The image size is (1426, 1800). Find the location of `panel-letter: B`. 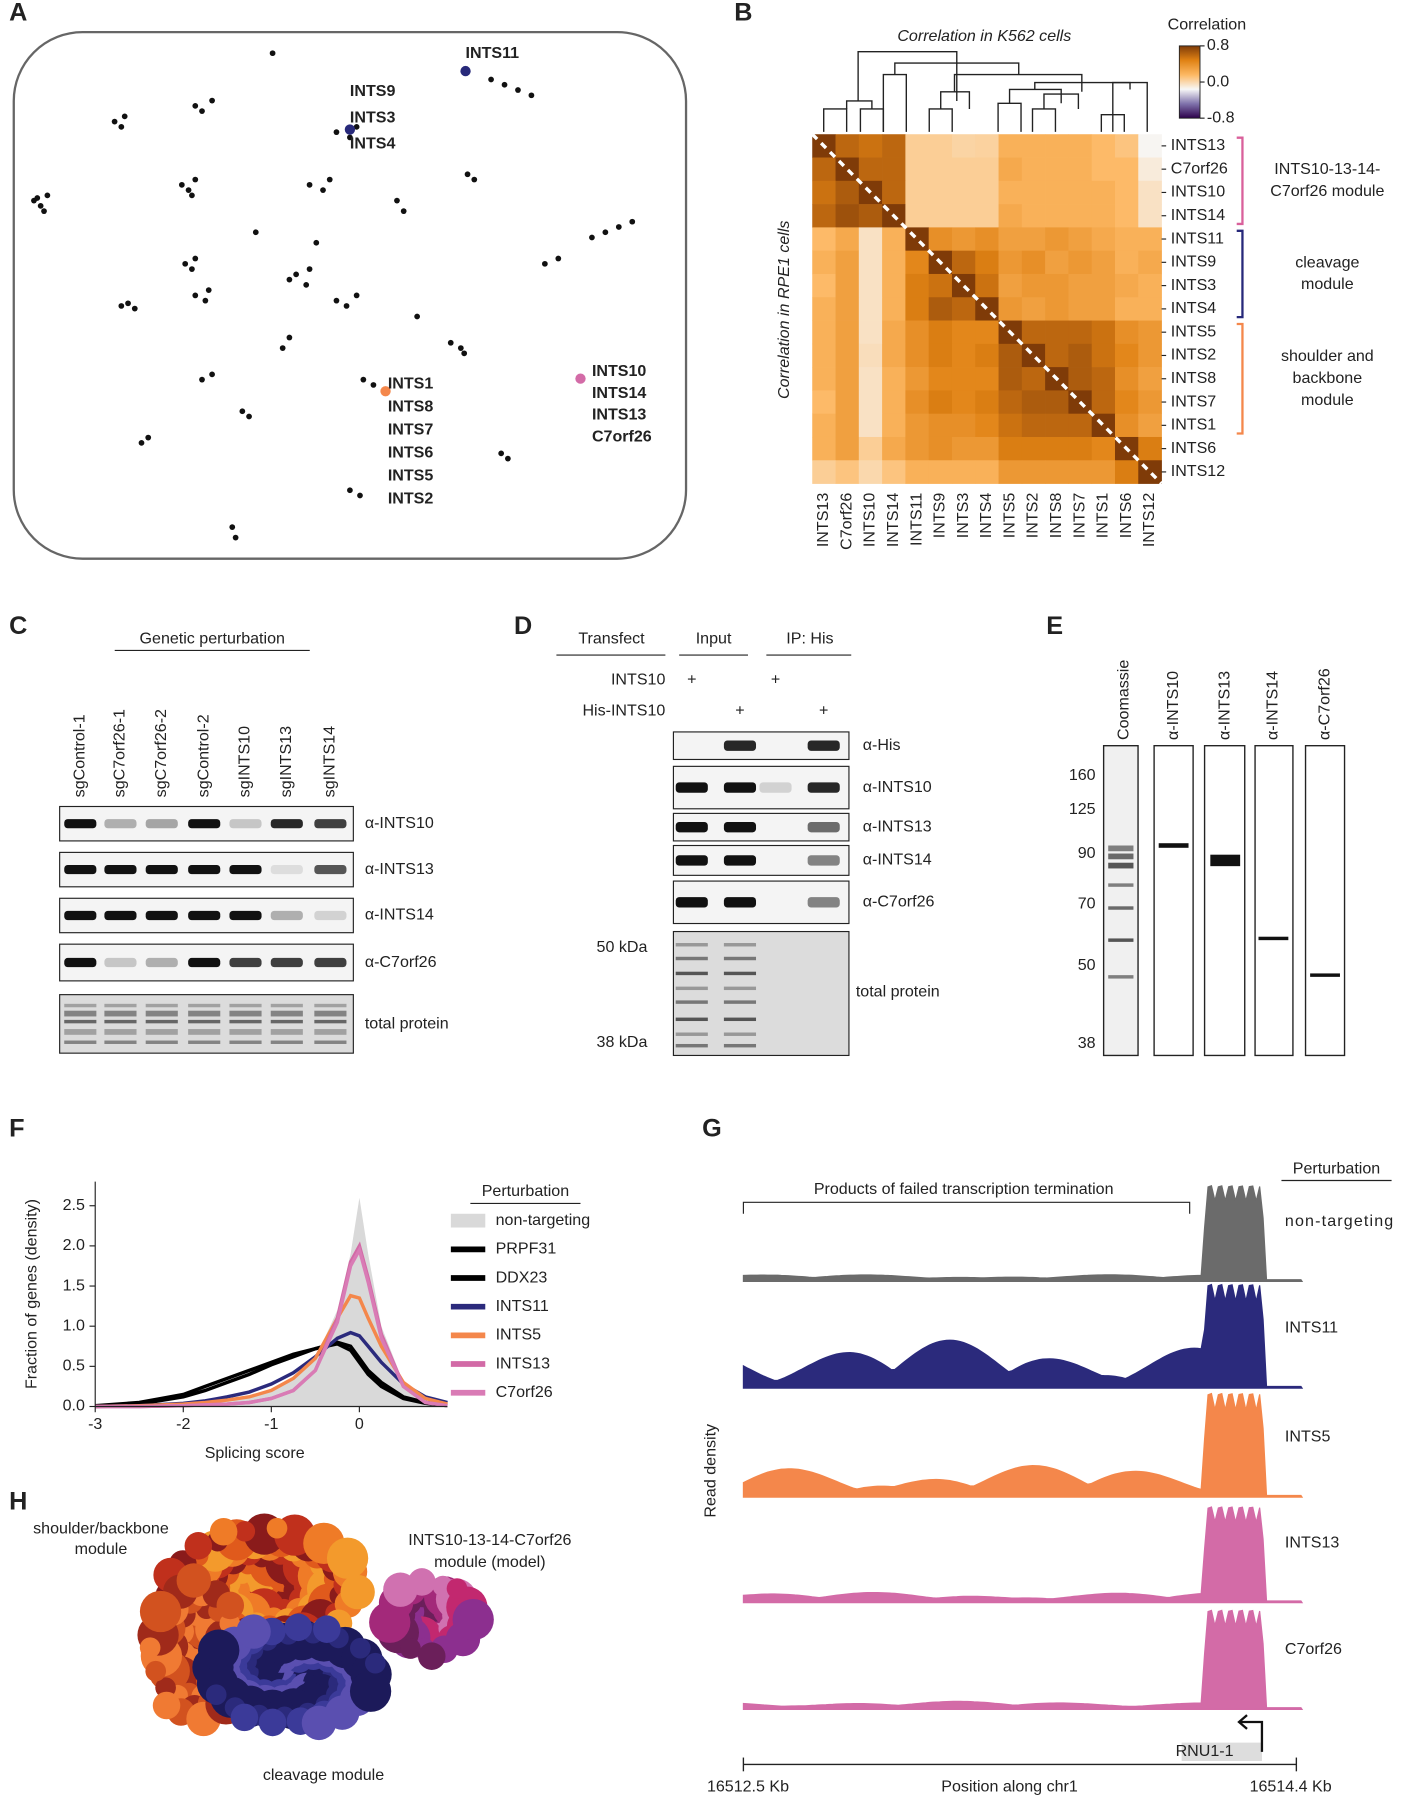

panel-letter: B is located at coordinates (743, 13).